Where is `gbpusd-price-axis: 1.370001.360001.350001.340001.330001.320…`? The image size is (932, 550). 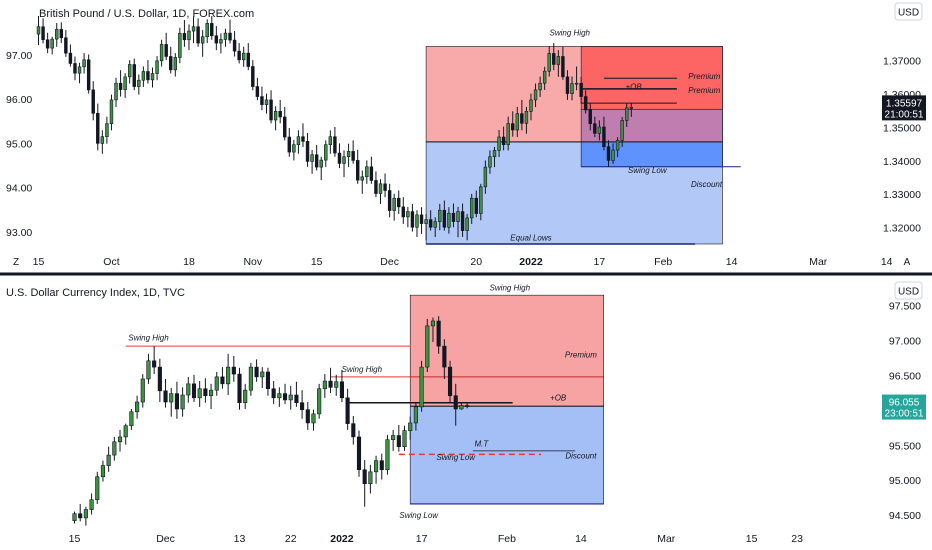 gbpusd-price-axis: 1.370001.360001.350001.340001.330001.320… is located at coordinates (902, 144).